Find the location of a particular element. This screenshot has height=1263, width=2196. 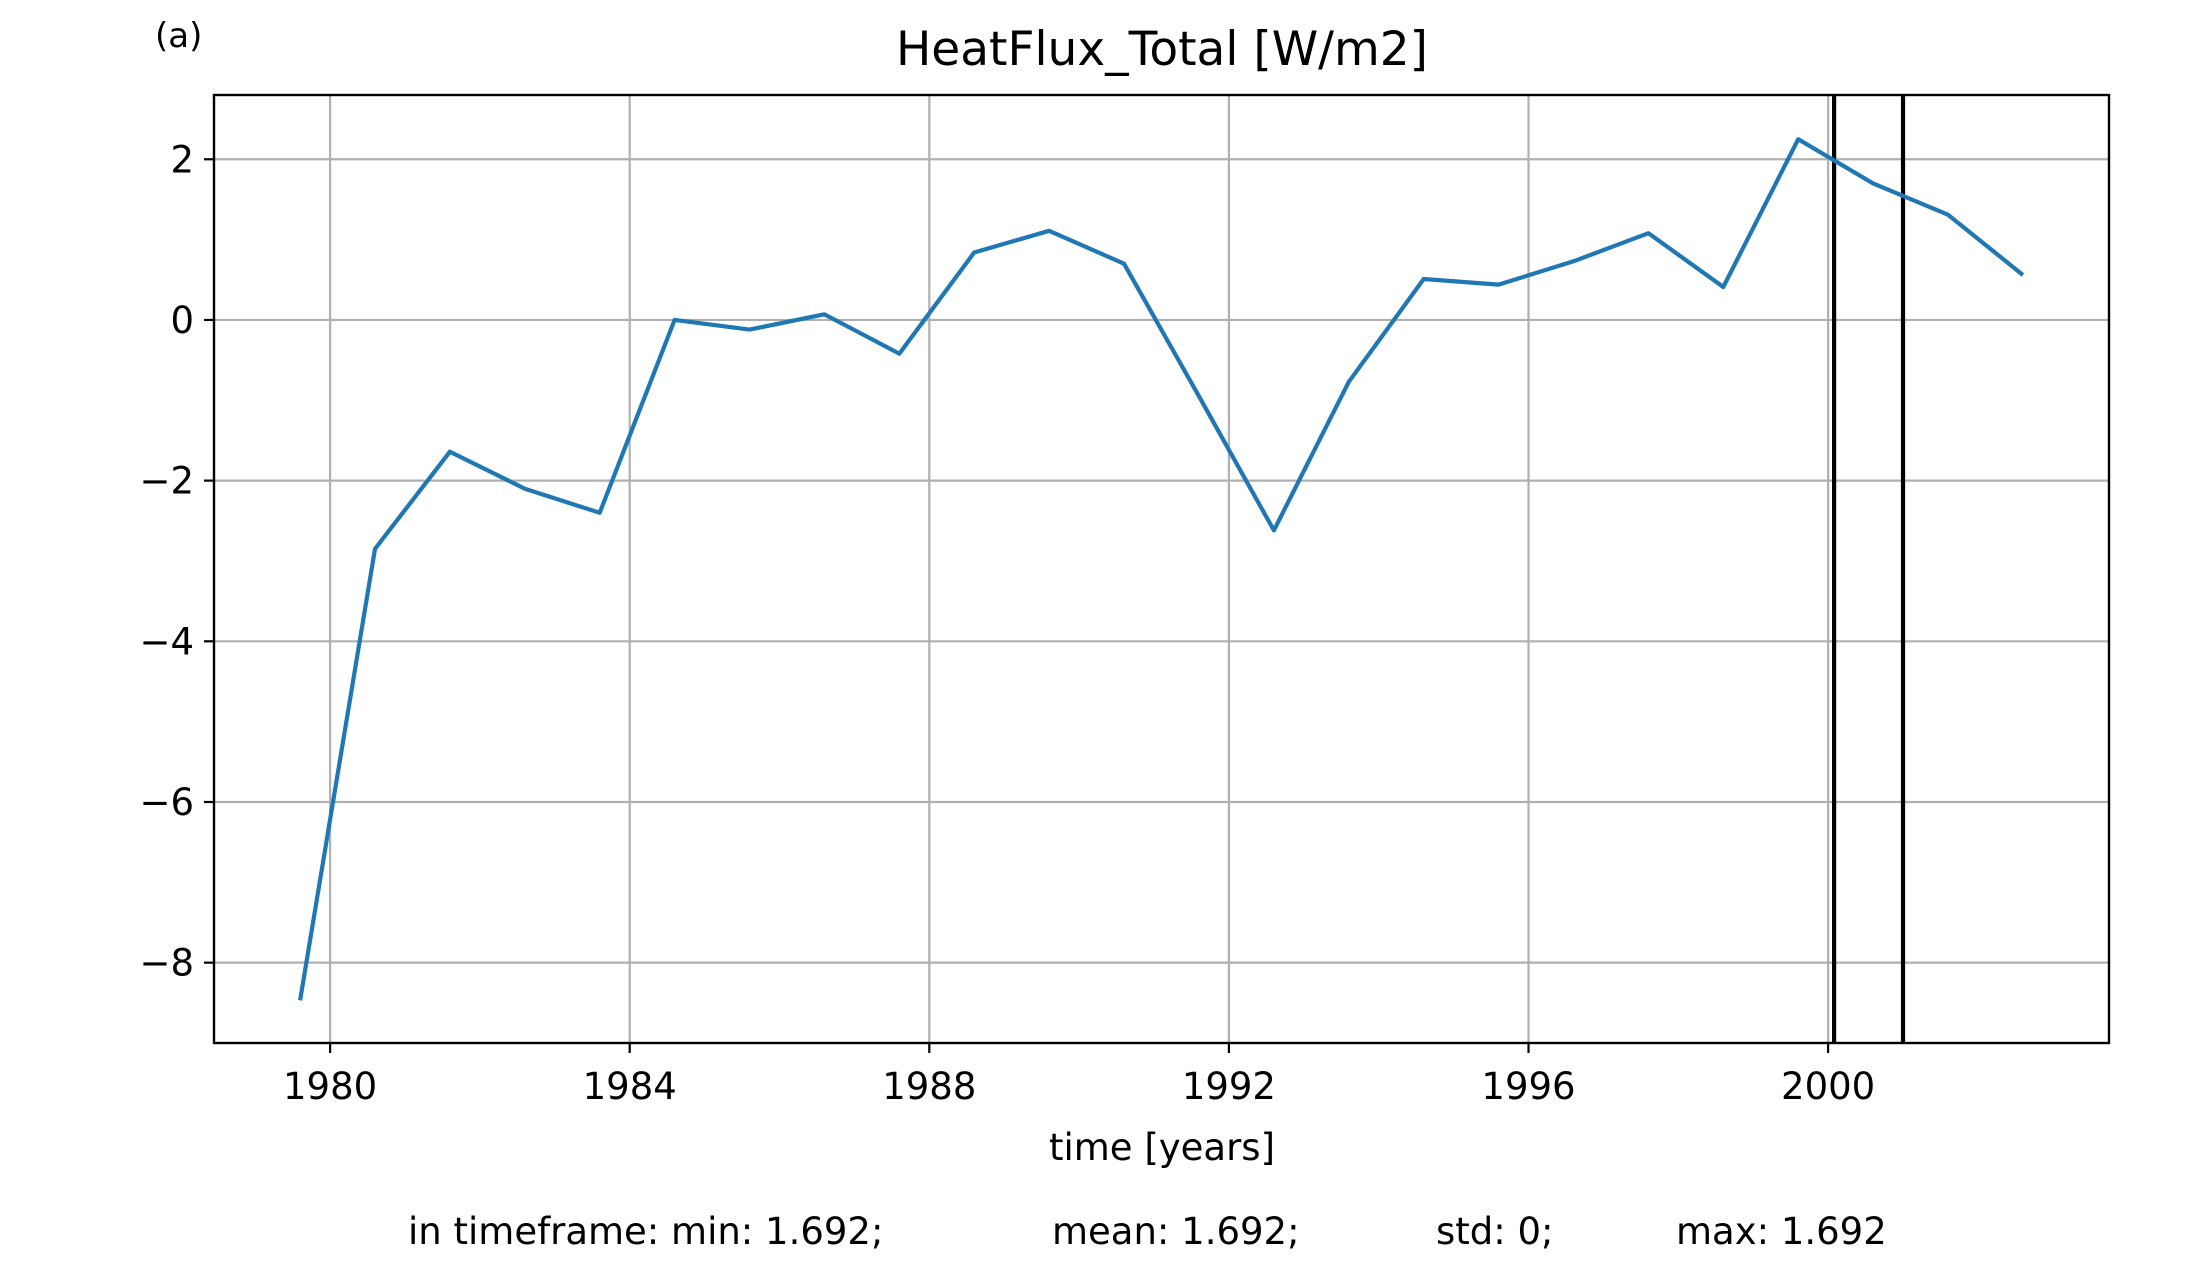

y-axis: 2 0 −2 −4 −6 −8 is located at coordinates (176, 561).